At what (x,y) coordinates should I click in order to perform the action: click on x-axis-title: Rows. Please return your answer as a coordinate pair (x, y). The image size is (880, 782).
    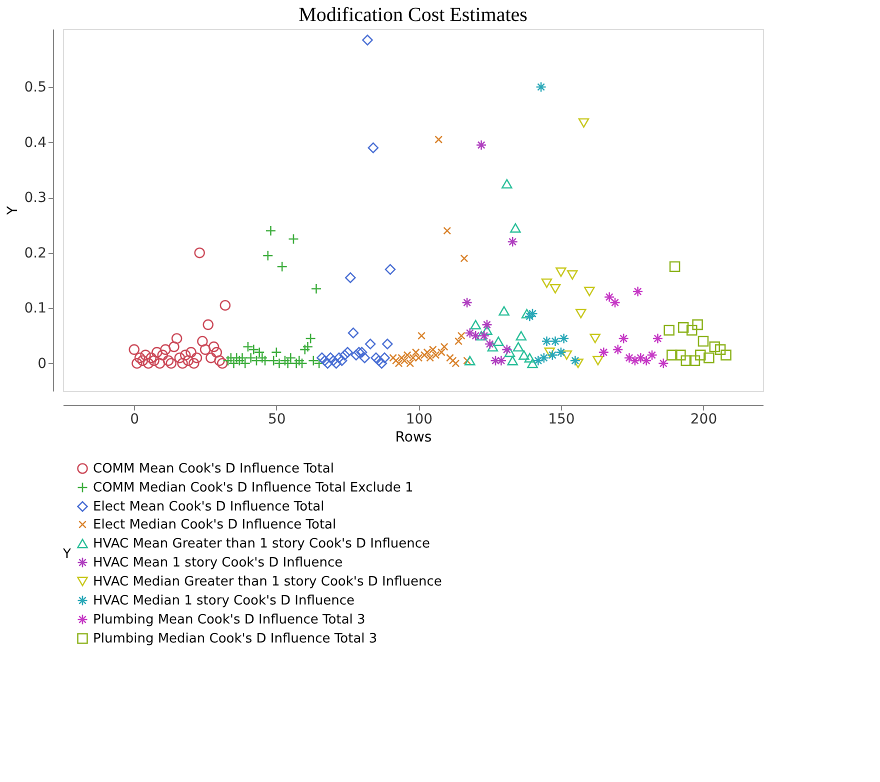
    Looking at the image, I should click on (413, 438).